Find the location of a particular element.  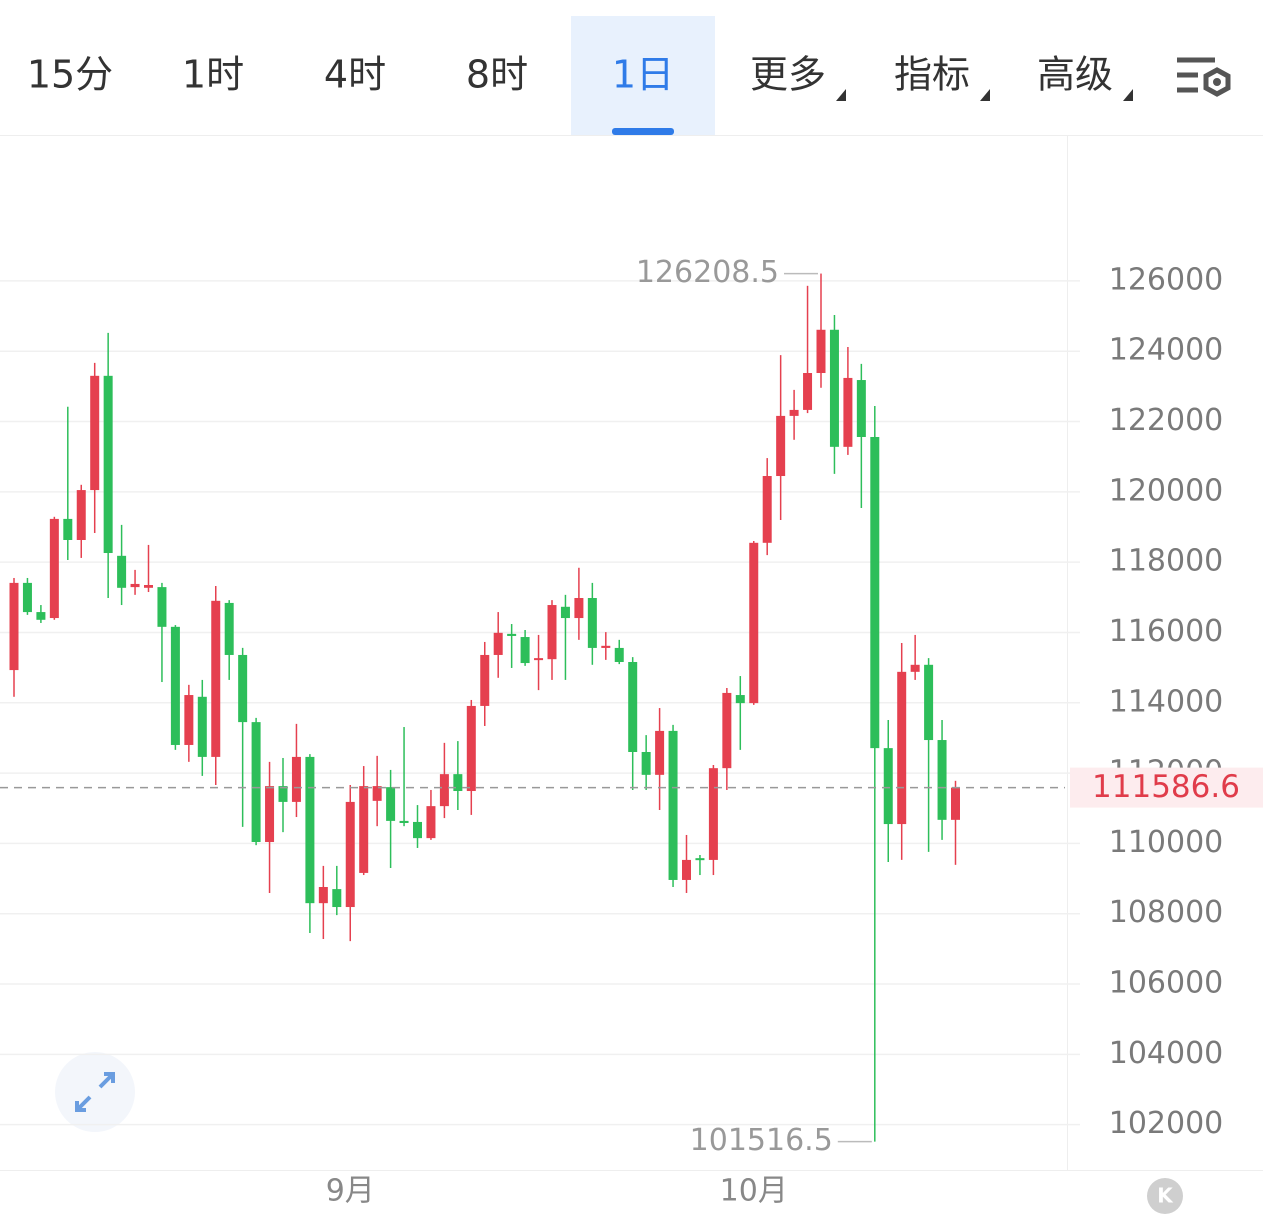

tab: 1日 is located at coordinates (643, 75).